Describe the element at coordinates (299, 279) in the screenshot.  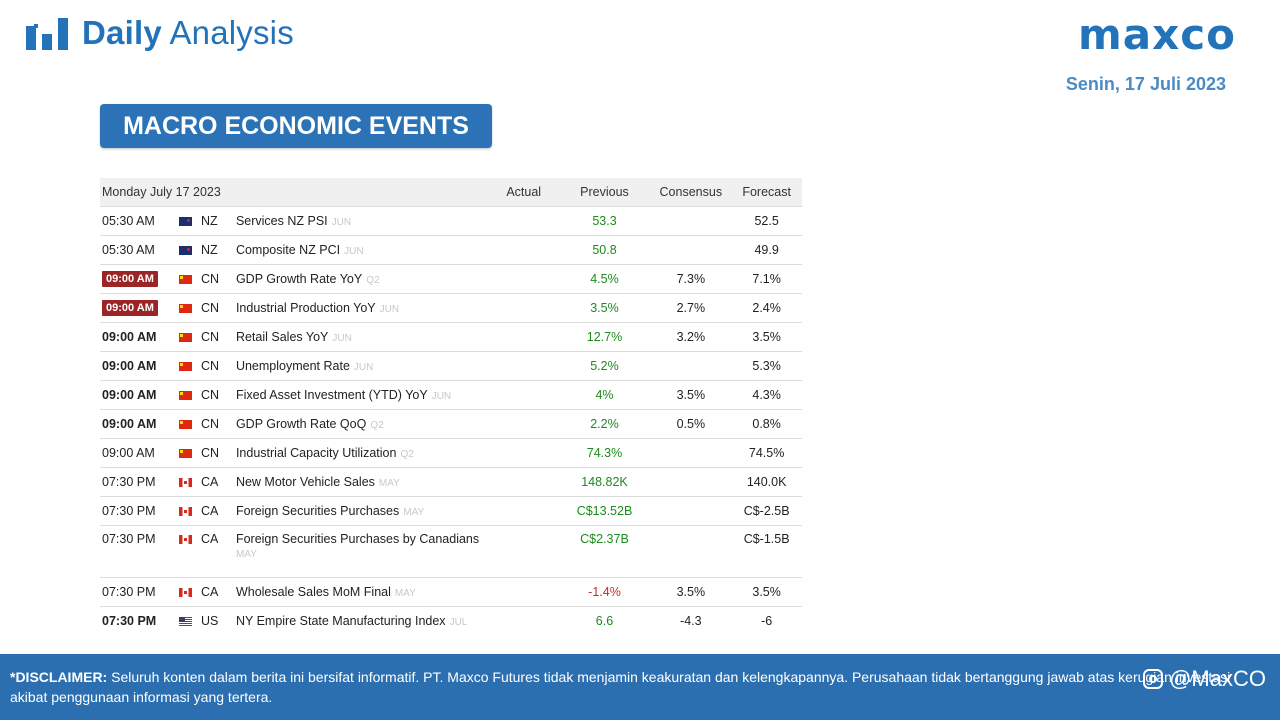
I see `event-name: GDP Growth Rate YoY` at that location.